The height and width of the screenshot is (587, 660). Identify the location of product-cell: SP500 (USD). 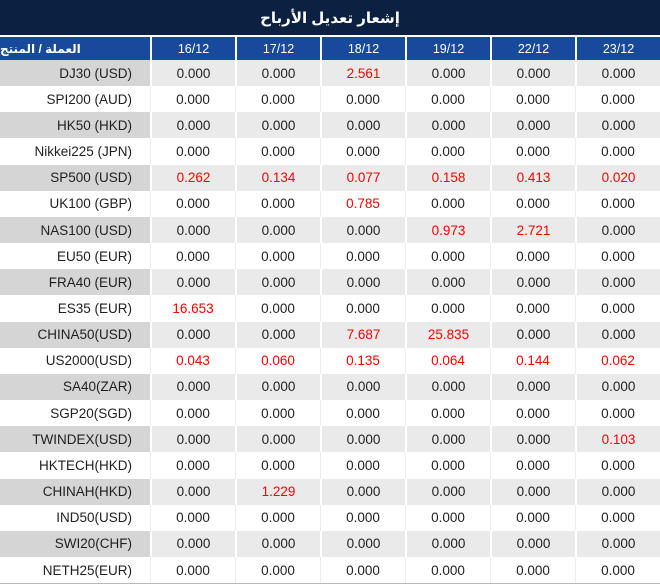
(75, 177).